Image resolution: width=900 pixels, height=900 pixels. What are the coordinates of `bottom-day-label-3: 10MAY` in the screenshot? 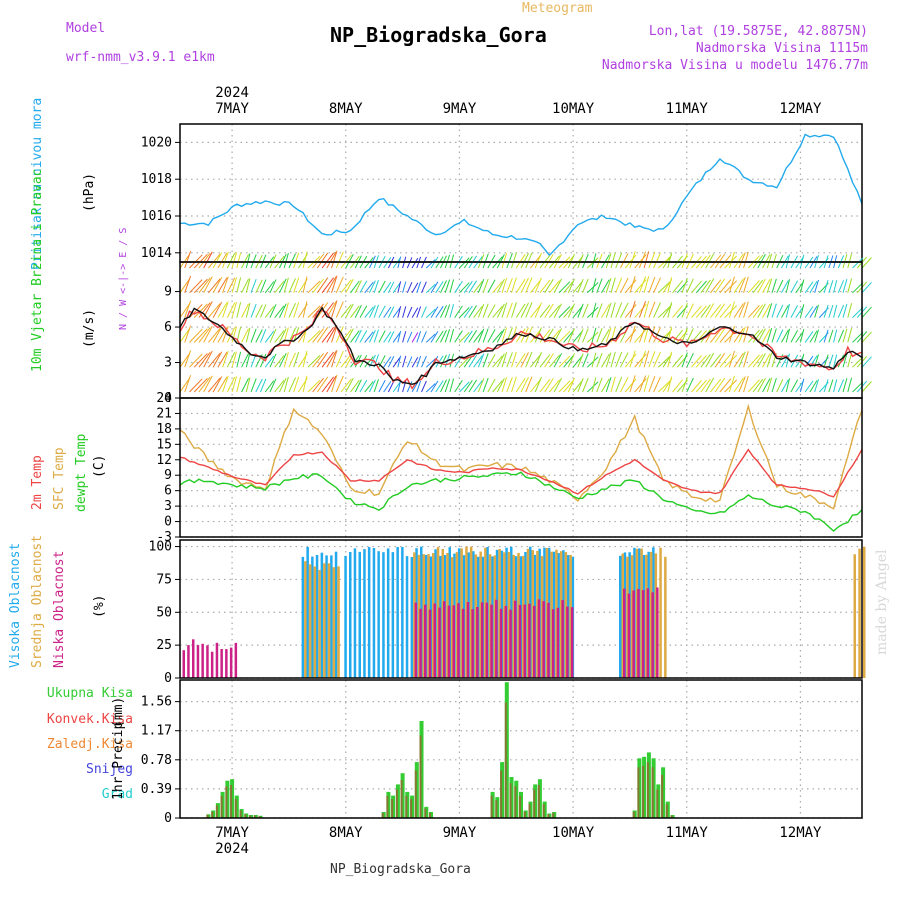 It's located at (573, 833).